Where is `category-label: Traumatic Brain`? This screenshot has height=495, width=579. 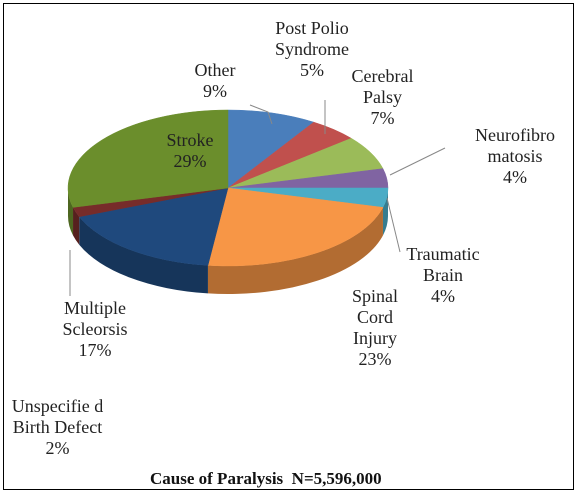 category-label: Traumatic Brain is located at coordinates (443, 264).